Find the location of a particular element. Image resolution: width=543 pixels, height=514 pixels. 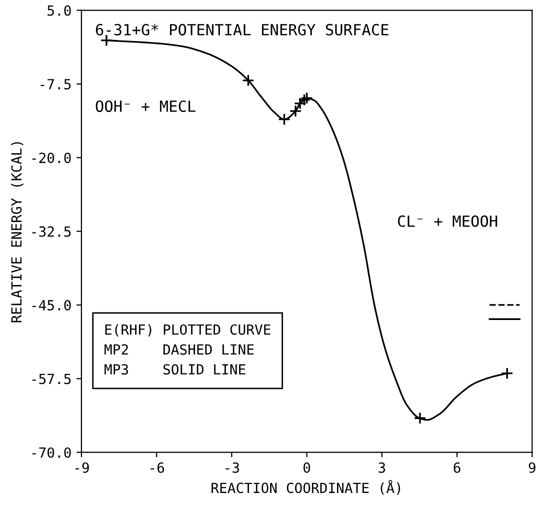

x-tick-label: -9 is located at coordinates (82, 467).